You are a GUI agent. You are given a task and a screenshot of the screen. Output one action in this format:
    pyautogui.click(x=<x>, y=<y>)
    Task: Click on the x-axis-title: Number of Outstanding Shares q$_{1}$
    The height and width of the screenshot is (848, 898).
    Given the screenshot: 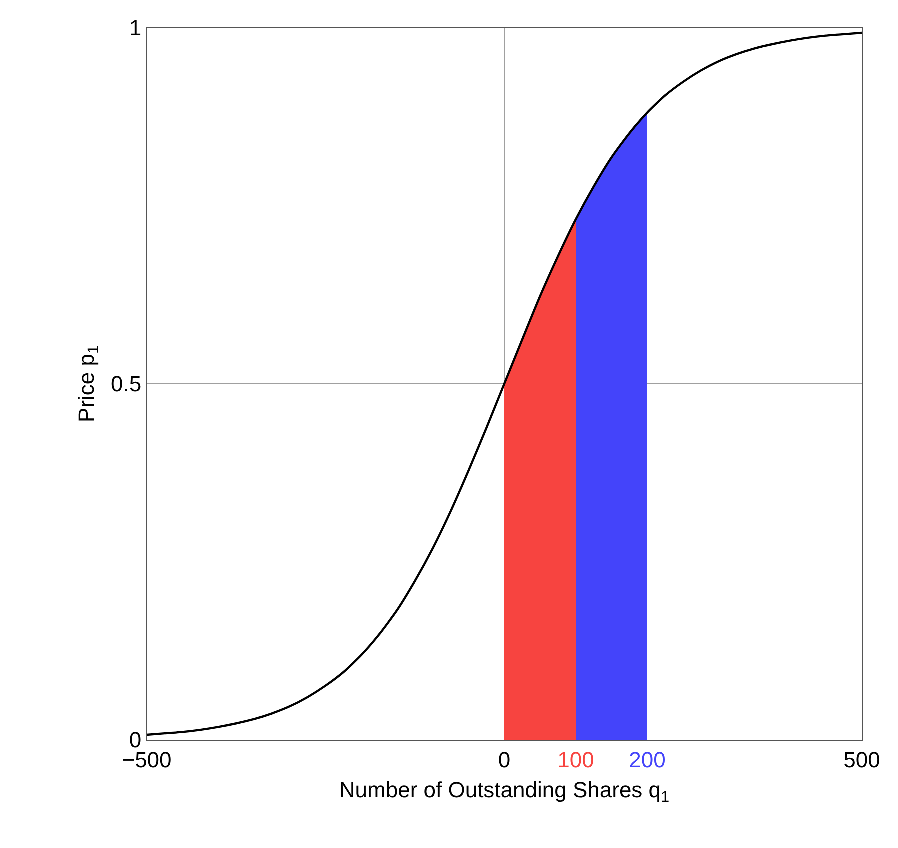 What is the action you would take?
    pyautogui.click(x=504, y=791)
    